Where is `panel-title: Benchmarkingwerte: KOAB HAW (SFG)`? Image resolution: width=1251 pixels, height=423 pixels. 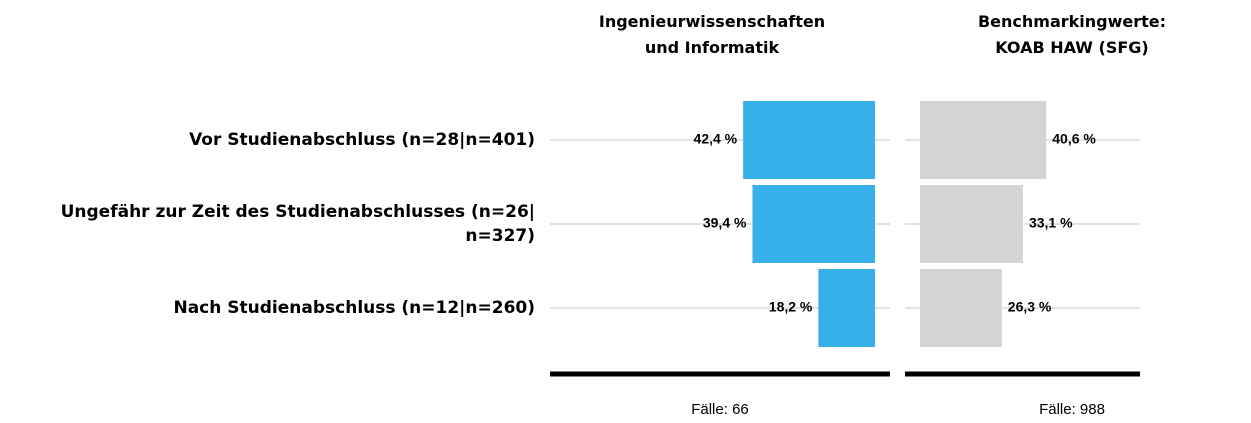 panel-title: Benchmarkingwerte: KOAB HAW (SFG) is located at coordinates (1072, 34).